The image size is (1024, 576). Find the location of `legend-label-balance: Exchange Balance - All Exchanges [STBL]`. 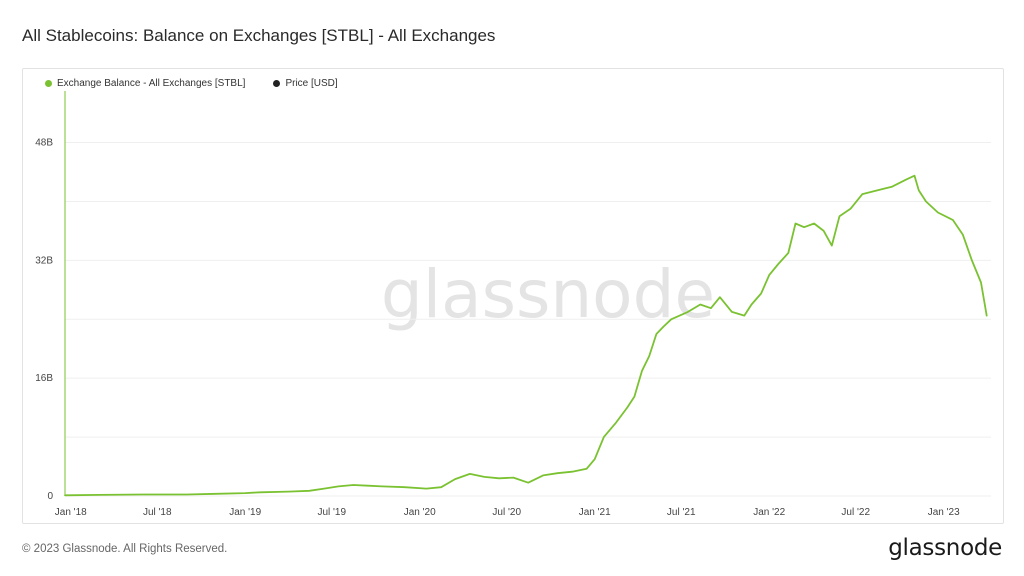

legend-label-balance: Exchange Balance - All Exchanges [STBL] is located at coordinates (151, 83).